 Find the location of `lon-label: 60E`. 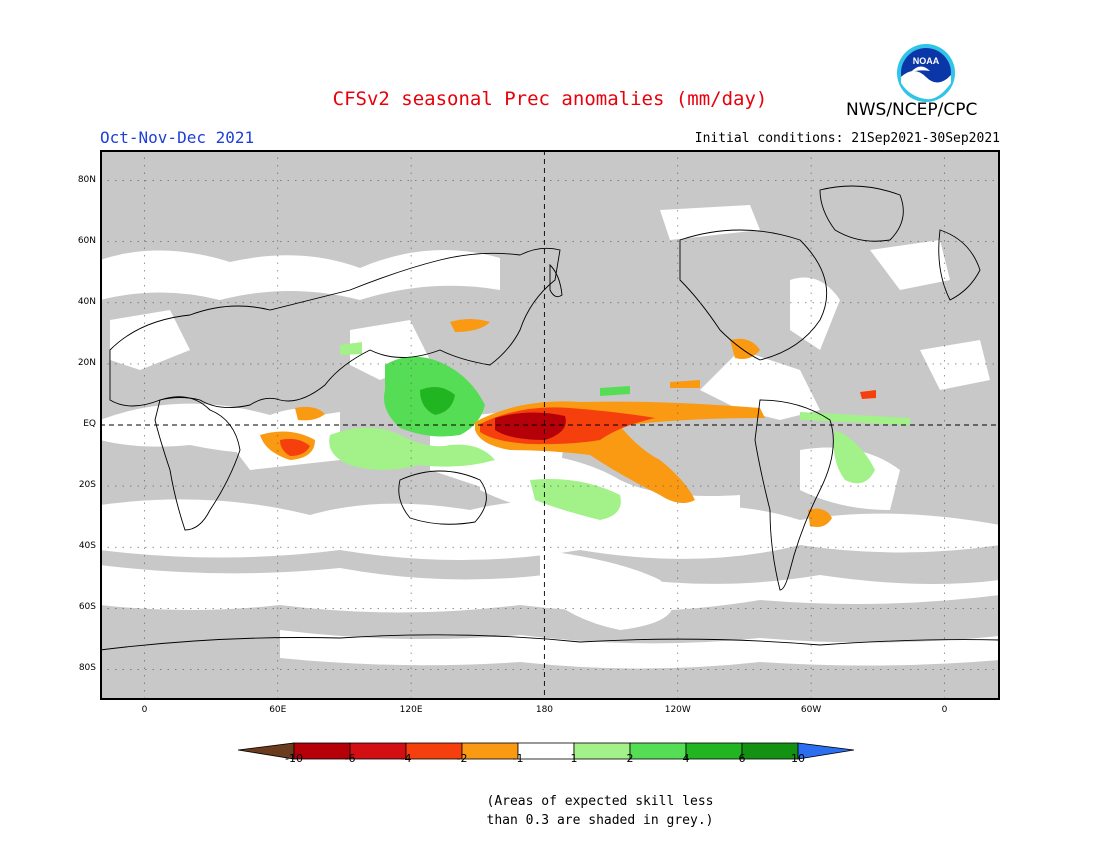

lon-label: 60E is located at coordinates (278, 710).